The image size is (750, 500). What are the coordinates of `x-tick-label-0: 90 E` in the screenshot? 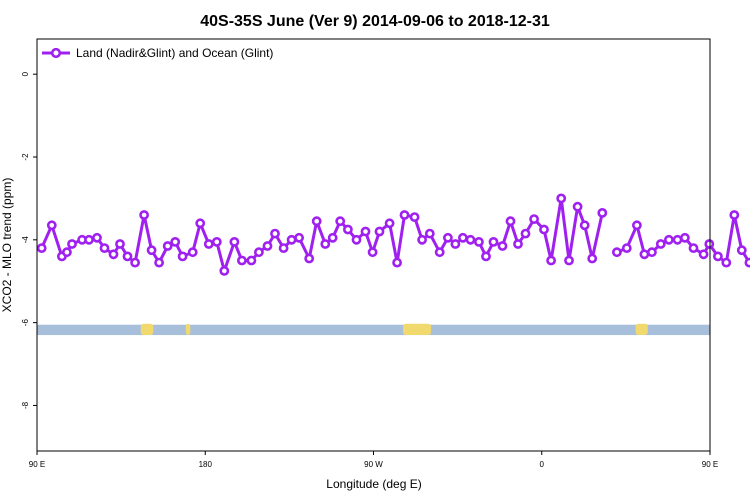 It's located at (37, 464).